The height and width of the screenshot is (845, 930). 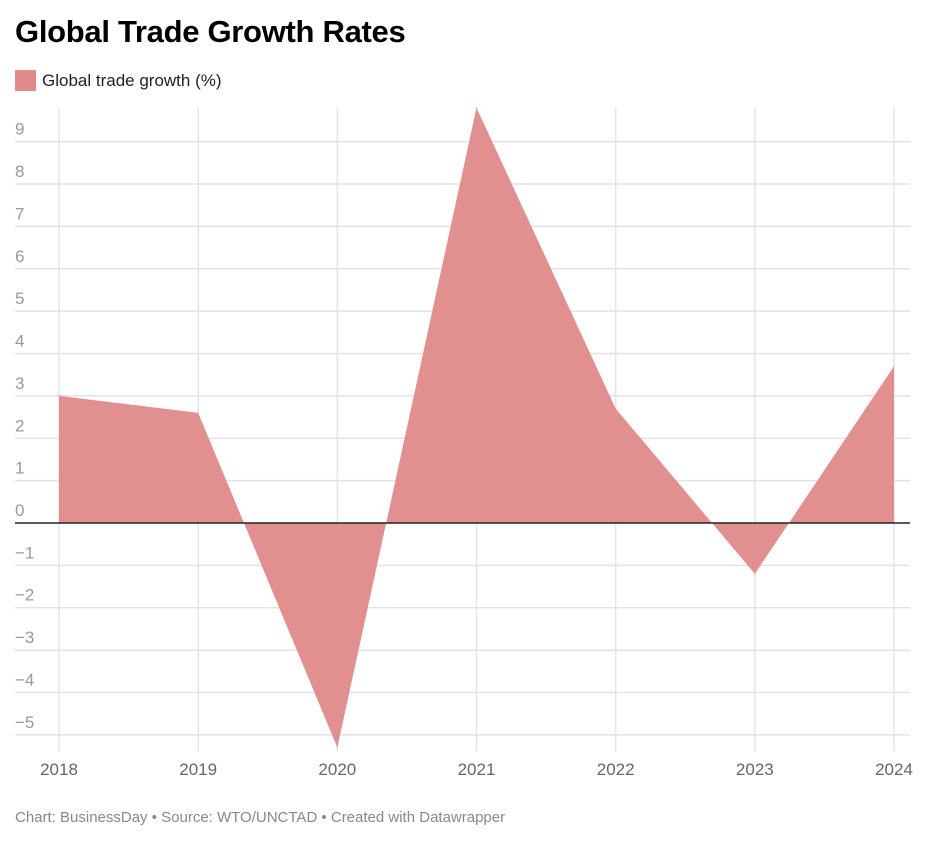 What do you see at coordinates (19, 129) in the screenshot?
I see `y-tick-label: 9` at bounding box center [19, 129].